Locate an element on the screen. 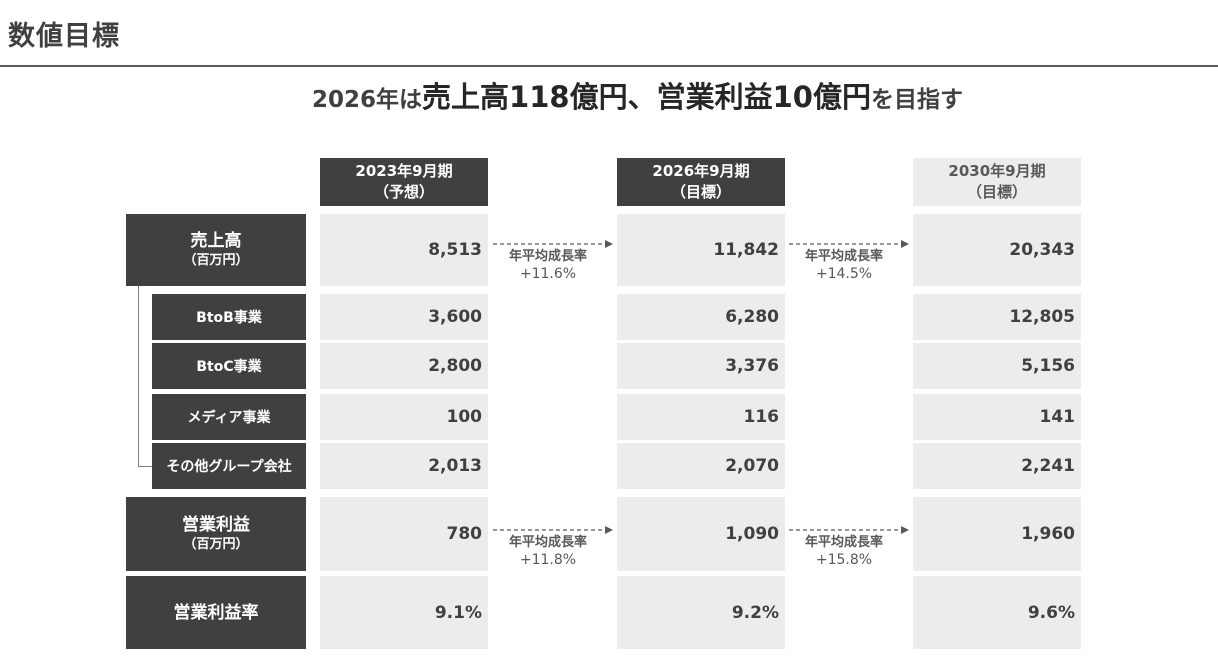 Image resolution: width=1218 pixels, height=672 pixels. sales-2026: 11,842 is located at coordinates (701, 250).